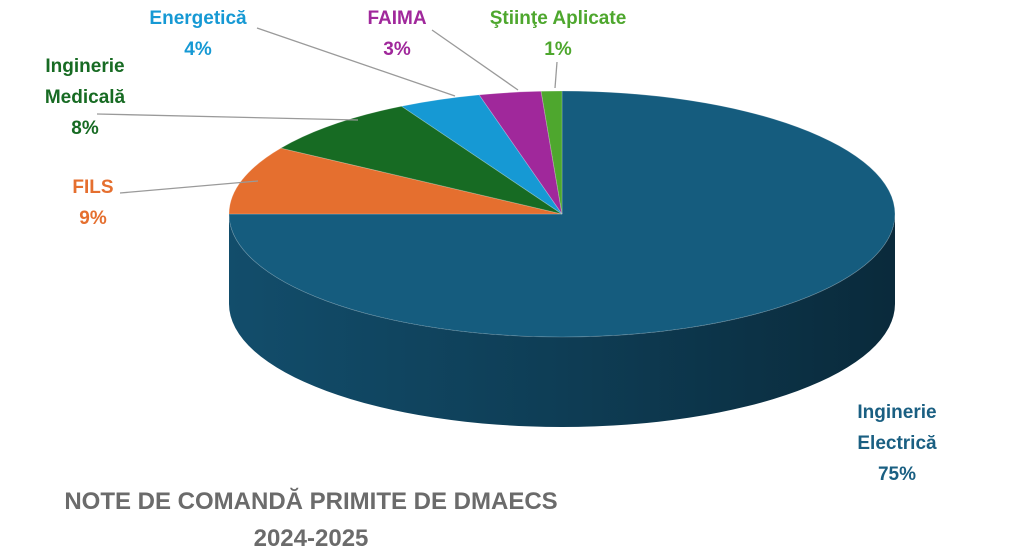  What do you see at coordinates (198, 34) in the screenshot?
I see `slice-label: Energetică 4%` at bounding box center [198, 34].